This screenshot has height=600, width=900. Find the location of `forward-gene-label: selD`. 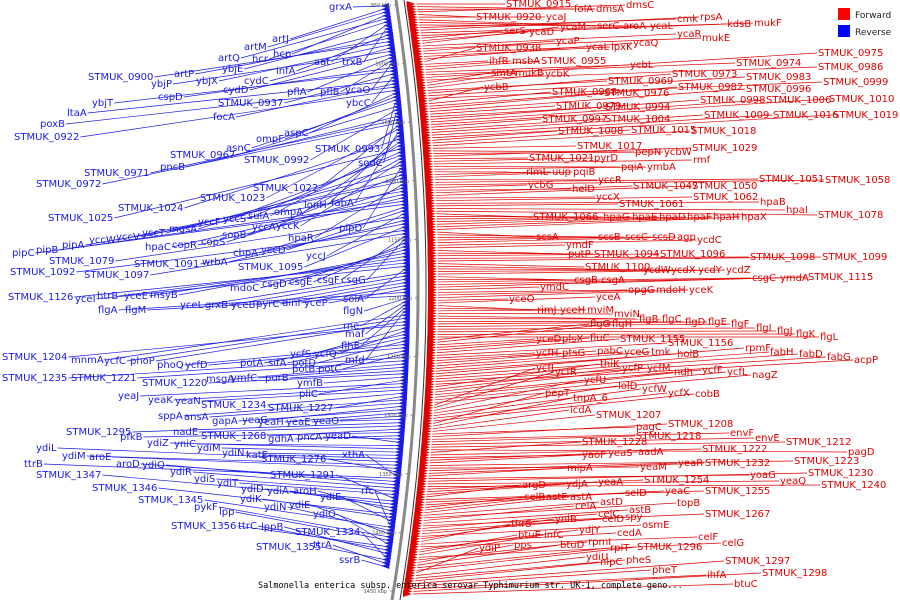

forward-gene-label: selD is located at coordinates (636, 493).